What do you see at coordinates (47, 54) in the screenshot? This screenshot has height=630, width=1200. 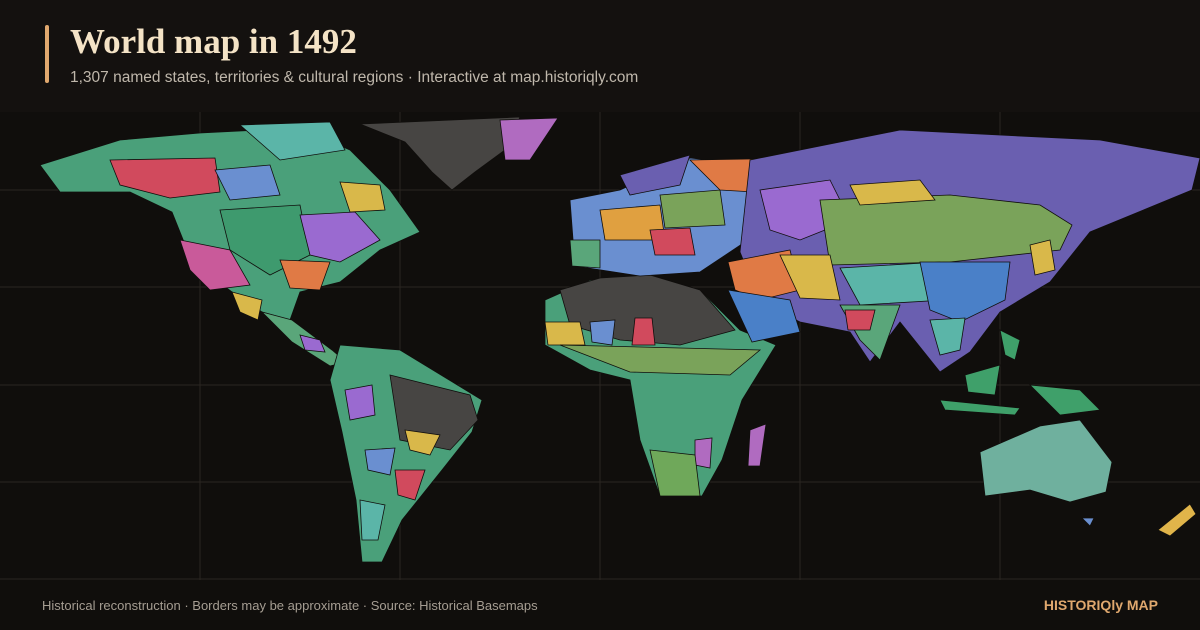 I see `accent-bar` at bounding box center [47, 54].